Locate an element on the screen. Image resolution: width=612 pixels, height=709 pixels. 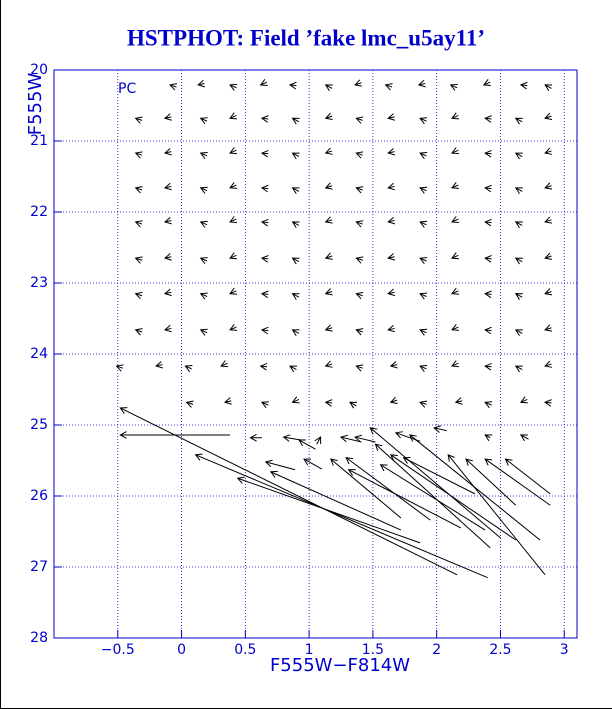
y-tick-label: 25 is located at coordinates (39, 425).